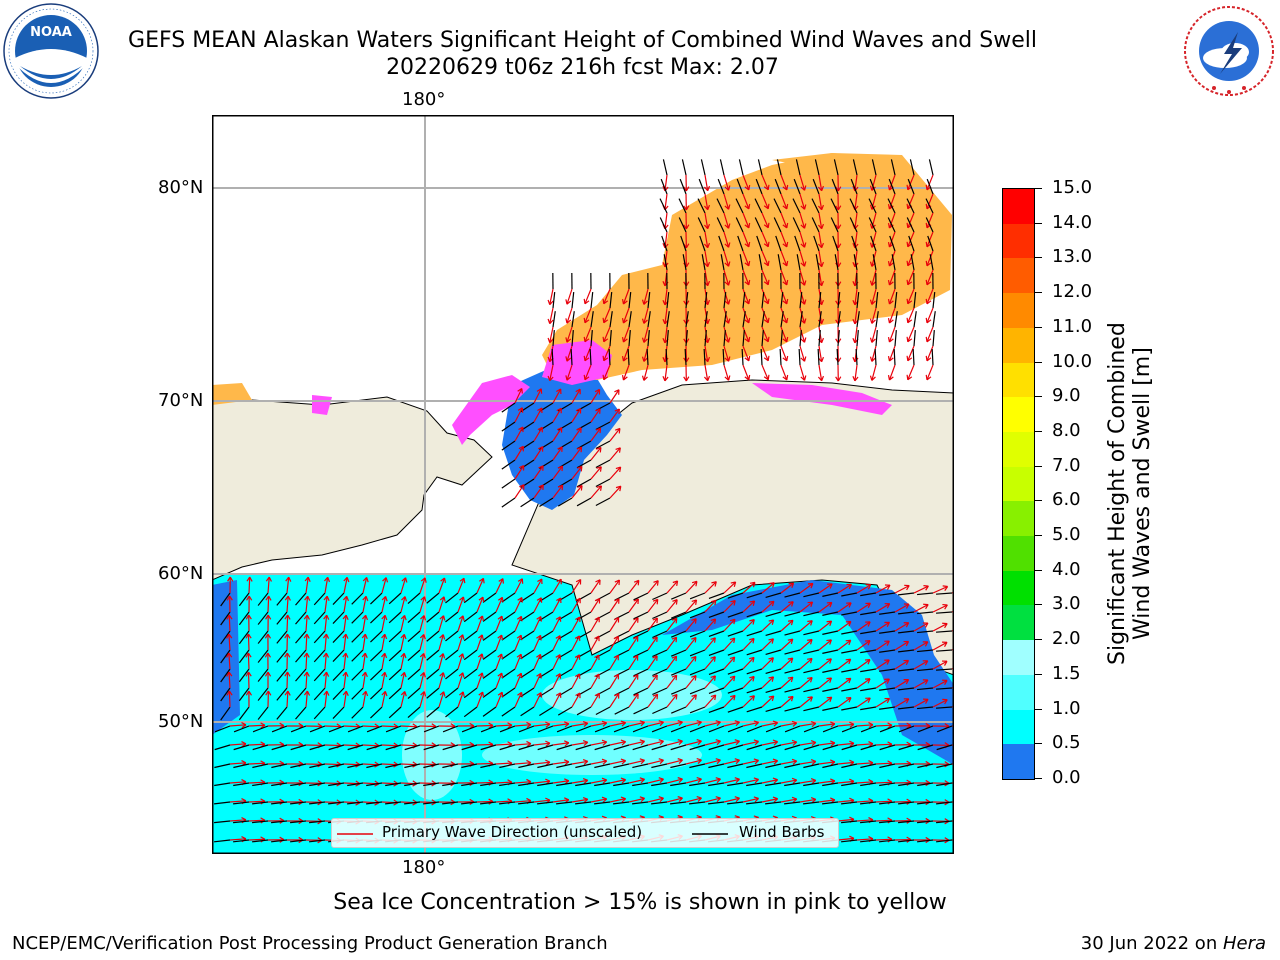 This screenshot has height=960, width=1280. I want to click on lat-label-70: 70°N, so click(181, 400).